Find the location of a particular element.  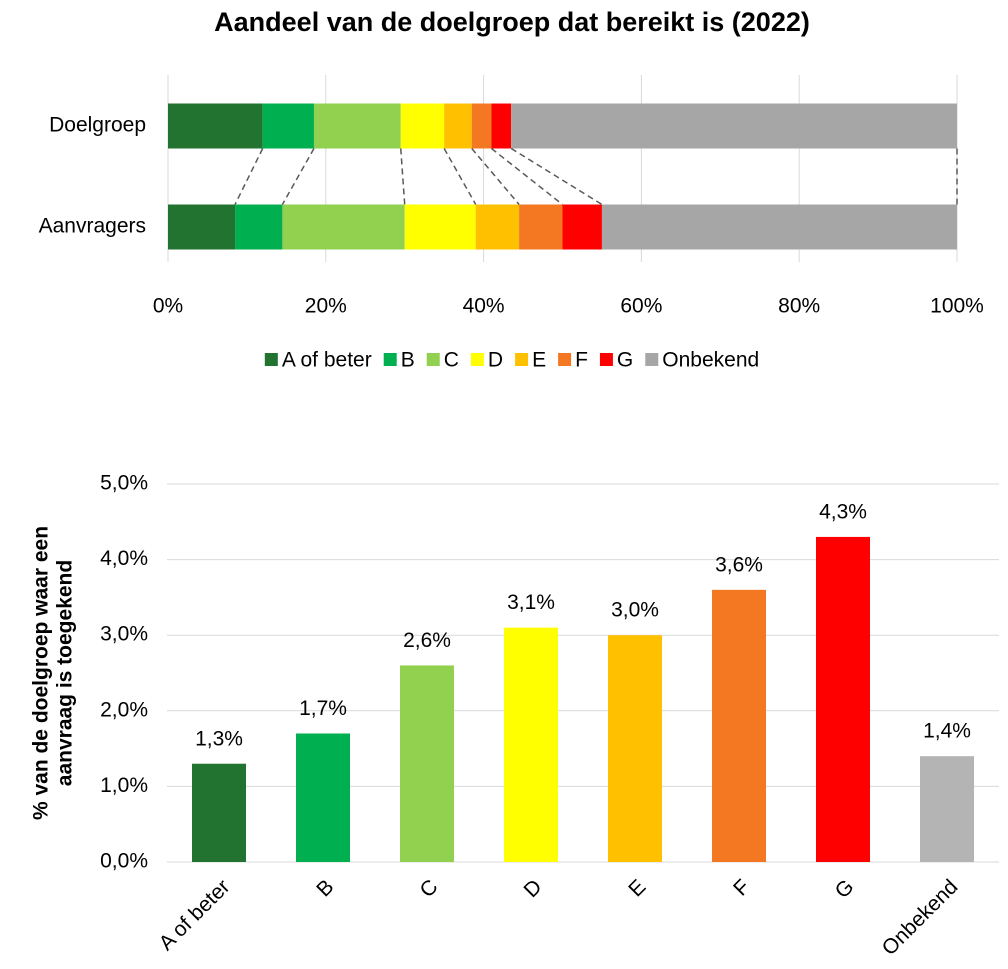

value-label: 1,3% is located at coordinates (219, 738).